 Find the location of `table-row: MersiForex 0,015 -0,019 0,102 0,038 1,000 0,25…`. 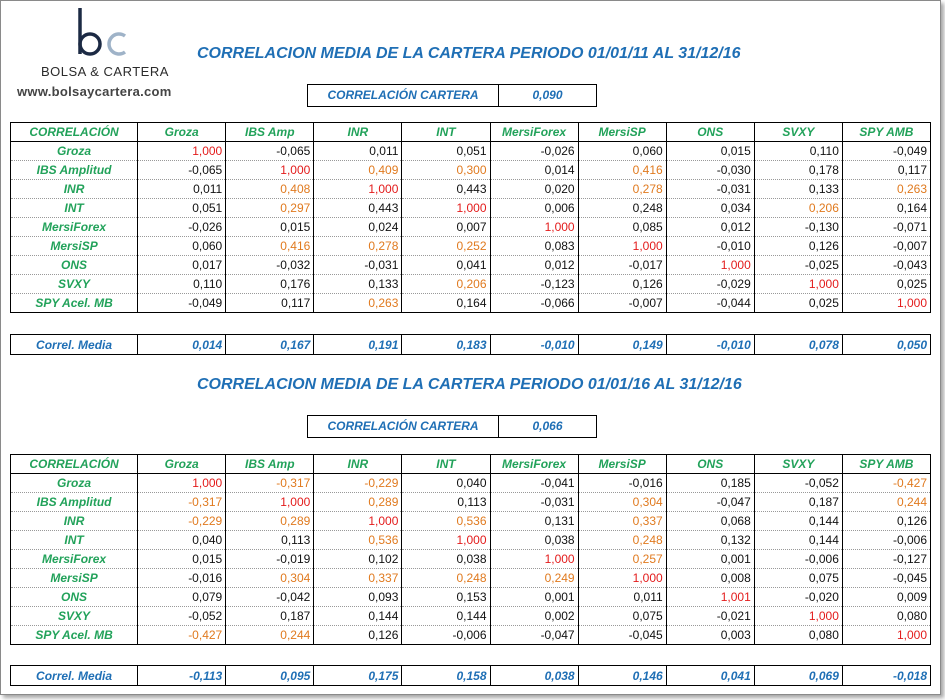

table-row: MersiForex 0,015 -0,019 0,102 0,038 1,000 0,25… is located at coordinates (470, 559).